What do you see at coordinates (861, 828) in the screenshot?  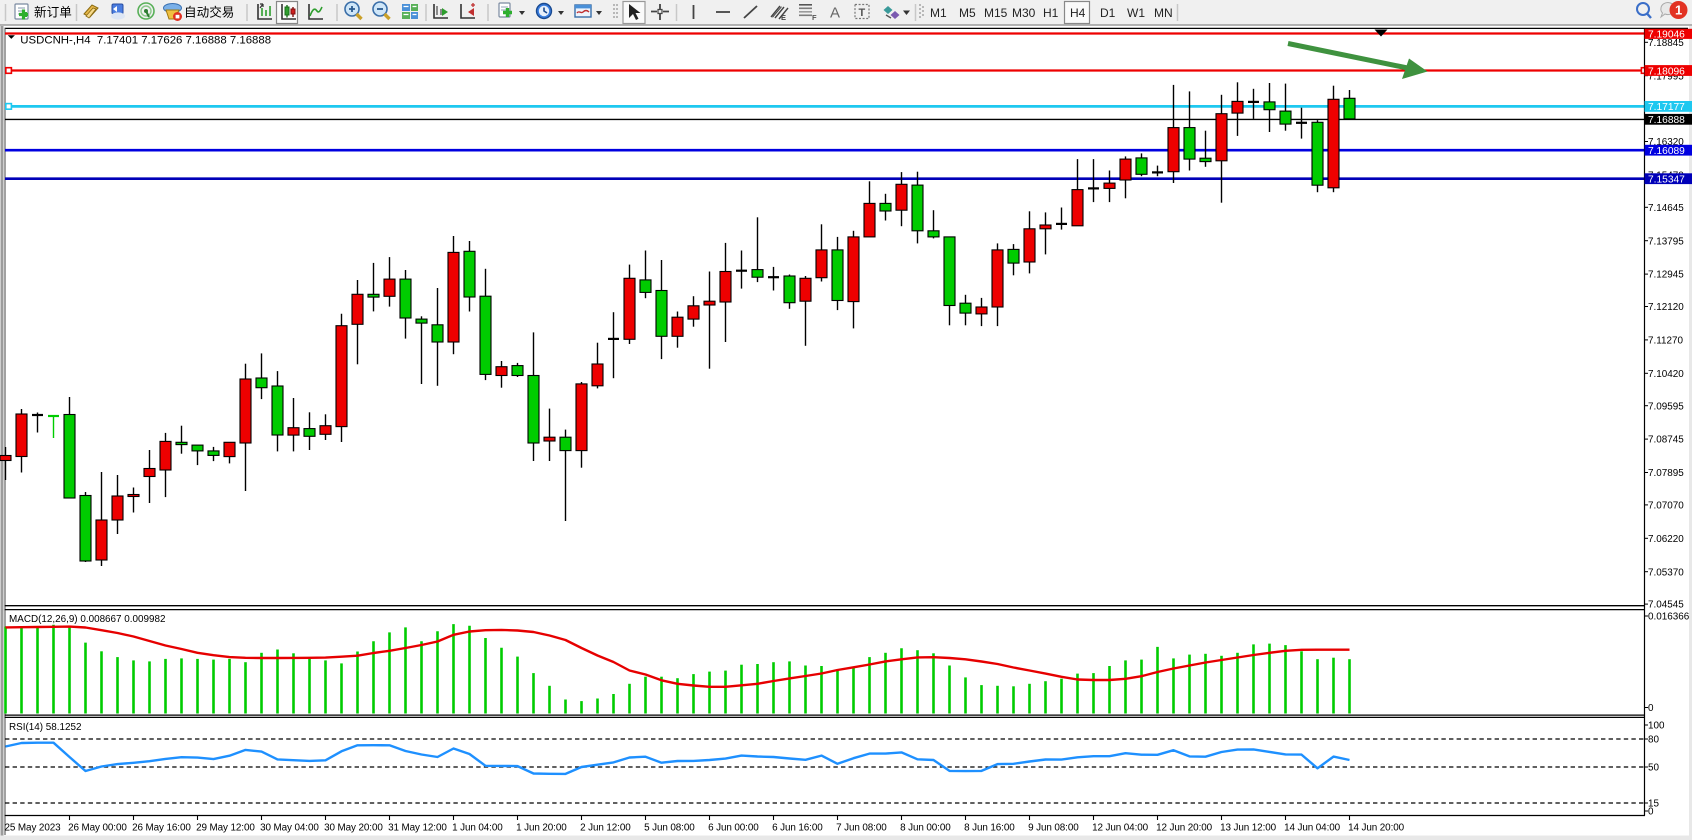 I see `svg-text: 7 Jun 08:00` at bounding box center [861, 828].